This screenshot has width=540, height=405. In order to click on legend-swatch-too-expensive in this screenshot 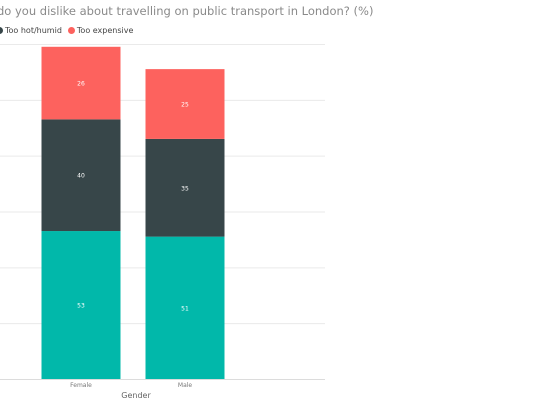, I will do `click(71, 30)`.